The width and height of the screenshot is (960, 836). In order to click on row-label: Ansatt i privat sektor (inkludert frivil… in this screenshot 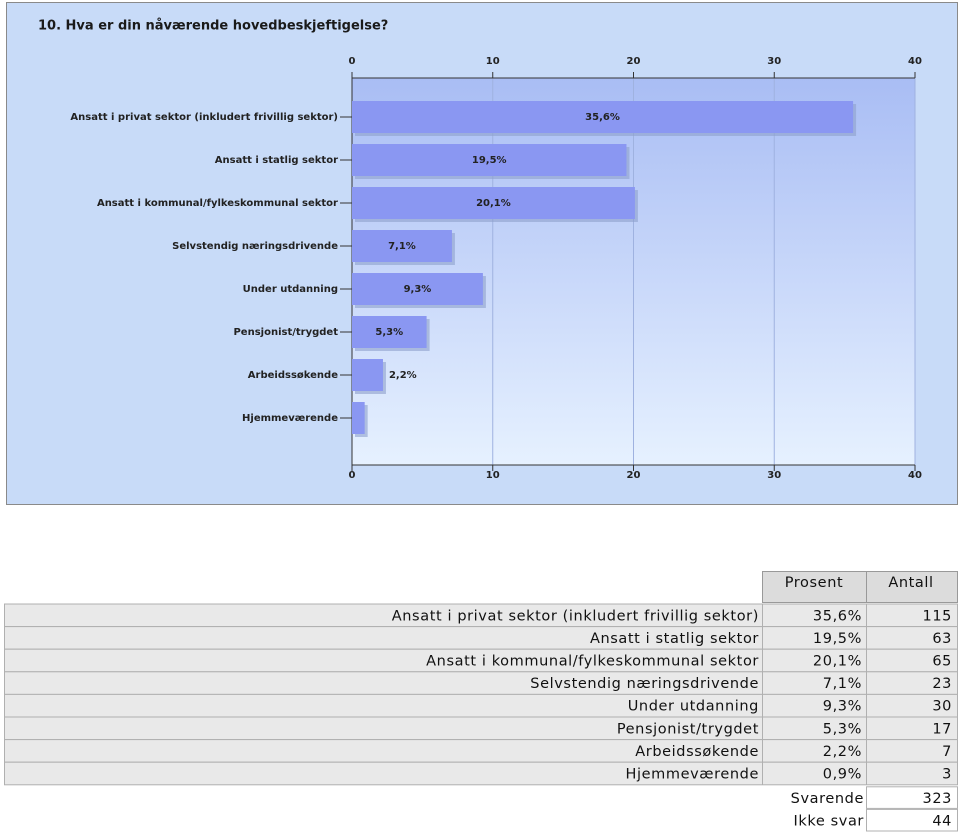, I will do `click(575, 616)`.